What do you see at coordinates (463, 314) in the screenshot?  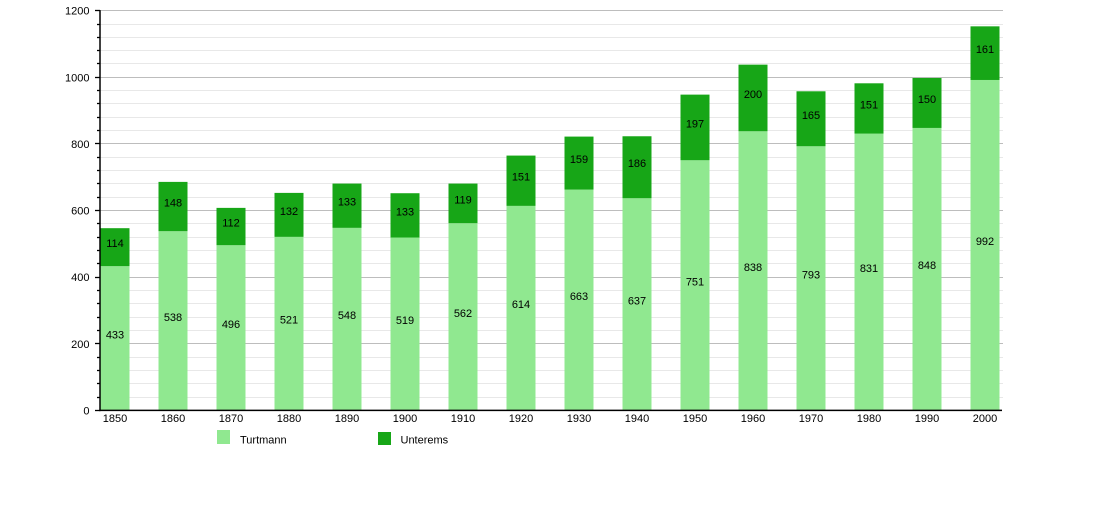 I see `svg-text: 562` at bounding box center [463, 314].